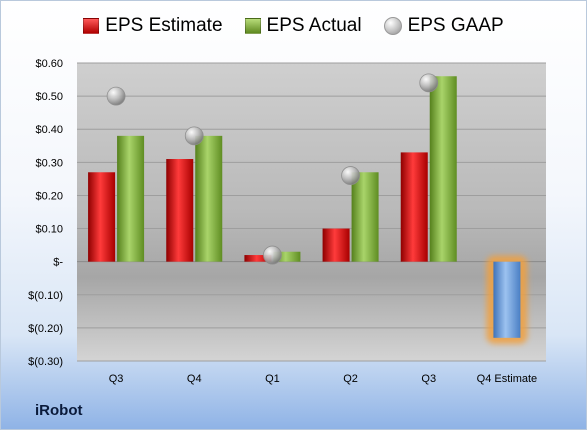 Image resolution: width=587 pixels, height=430 pixels. What do you see at coordinates (49, 64) in the screenshot?
I see `y-tick-label: $0.60` at bounding box center [49, 64].